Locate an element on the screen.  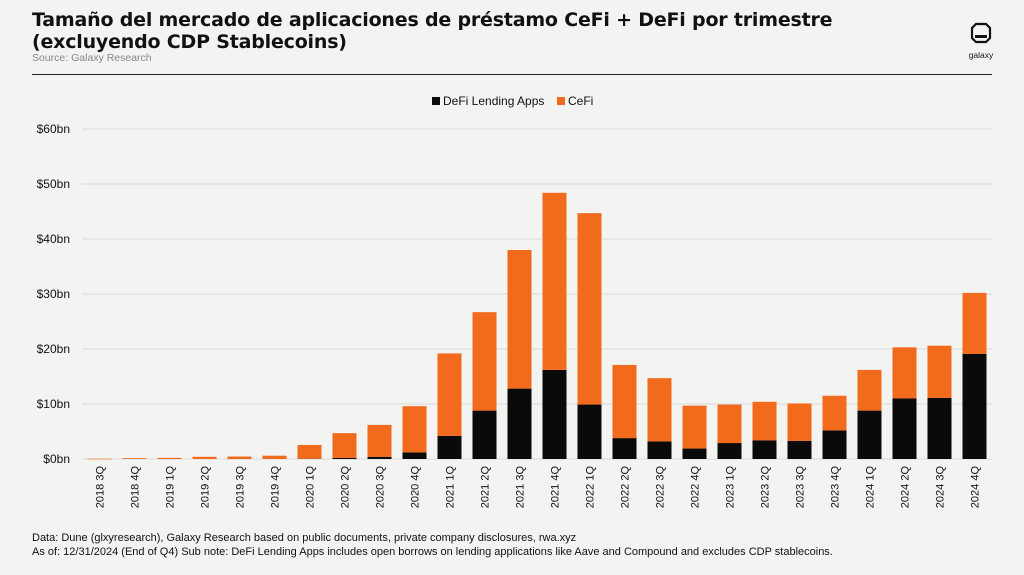
x-tick-label: 2023 1Q is located at coordinates (731, 487).